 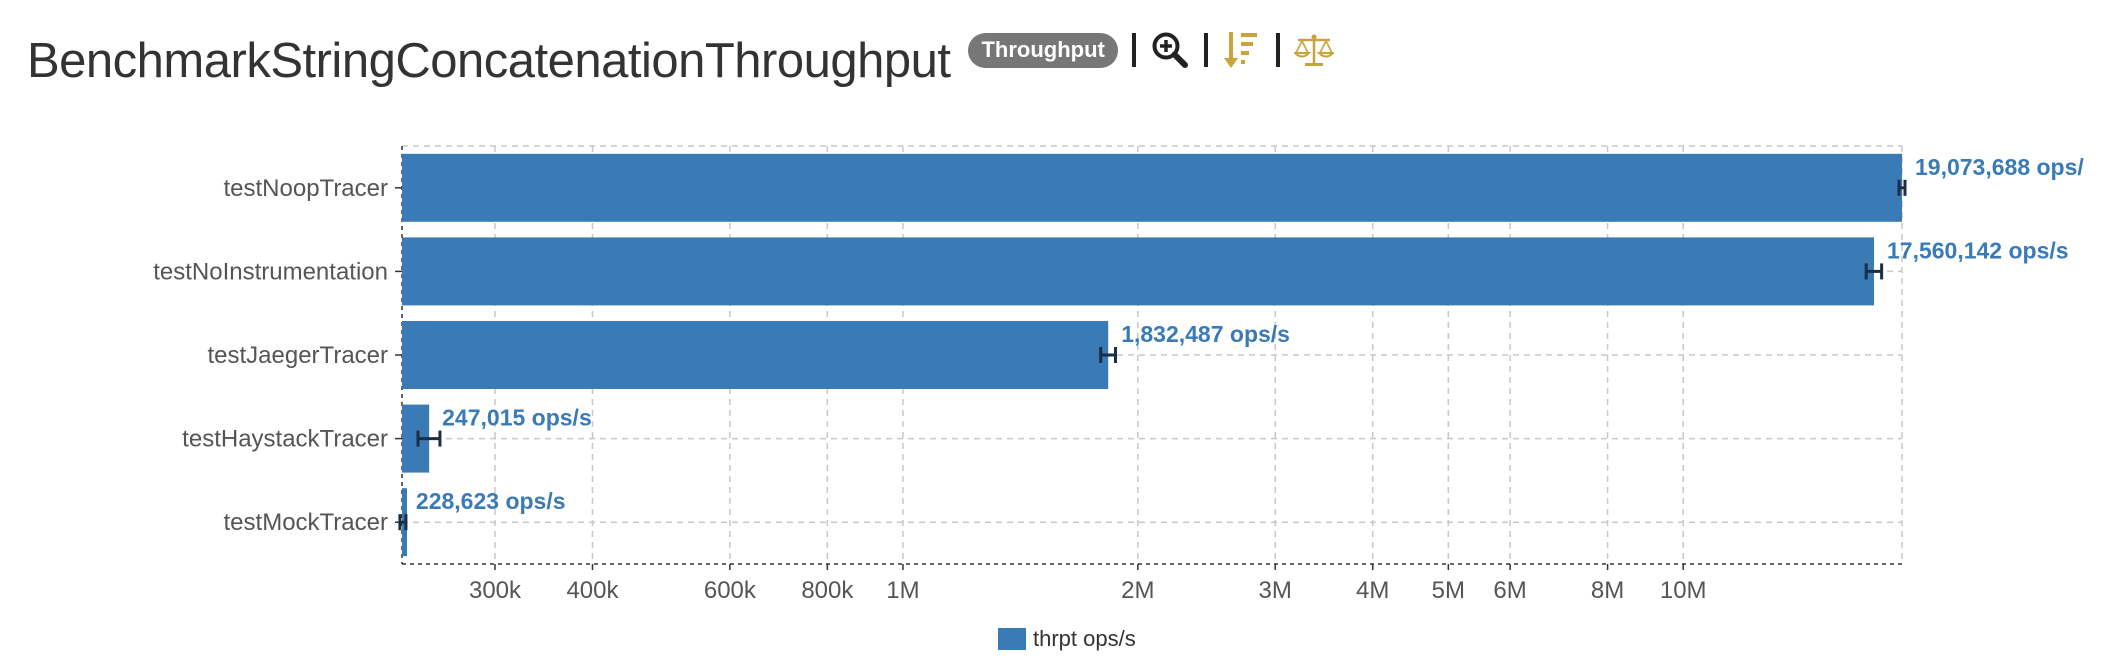 I want to click on zoom-in-icon, so click(x=1170, y=50).